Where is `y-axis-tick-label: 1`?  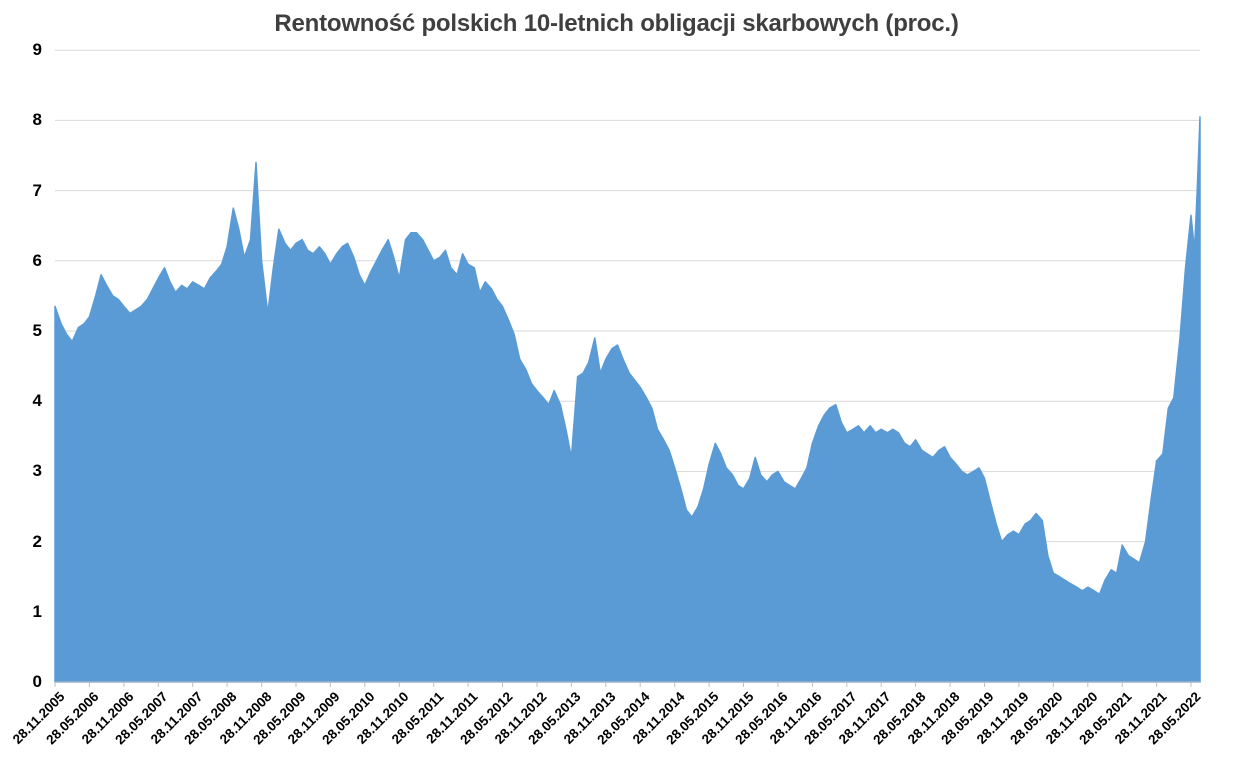 y-axis-tick-label: 1 is located at coordinates (37, 611).